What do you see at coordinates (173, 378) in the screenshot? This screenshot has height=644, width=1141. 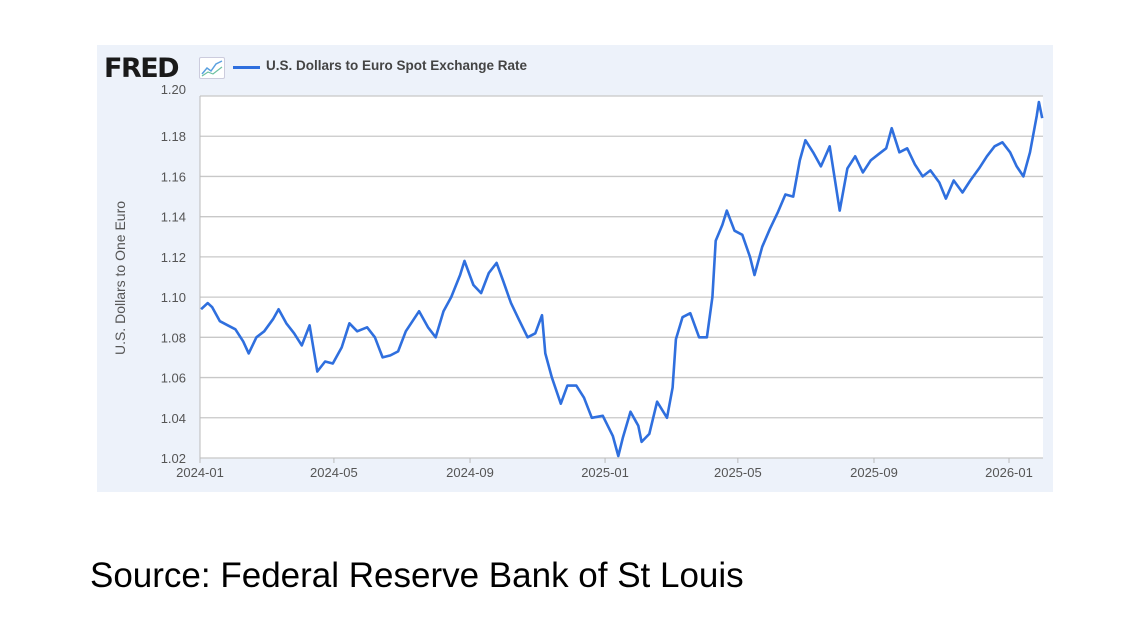 I see `y-tick-label: 1.06` at bounding box center [173, 378].